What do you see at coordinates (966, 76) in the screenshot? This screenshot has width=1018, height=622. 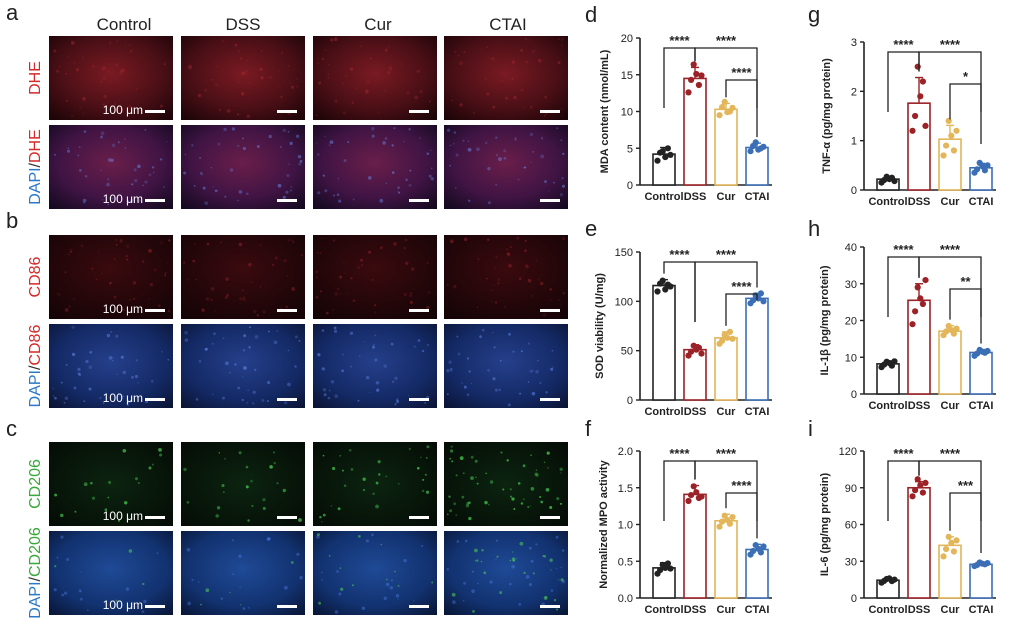 I see `significance-label: *` at bounding box center [966, 76].